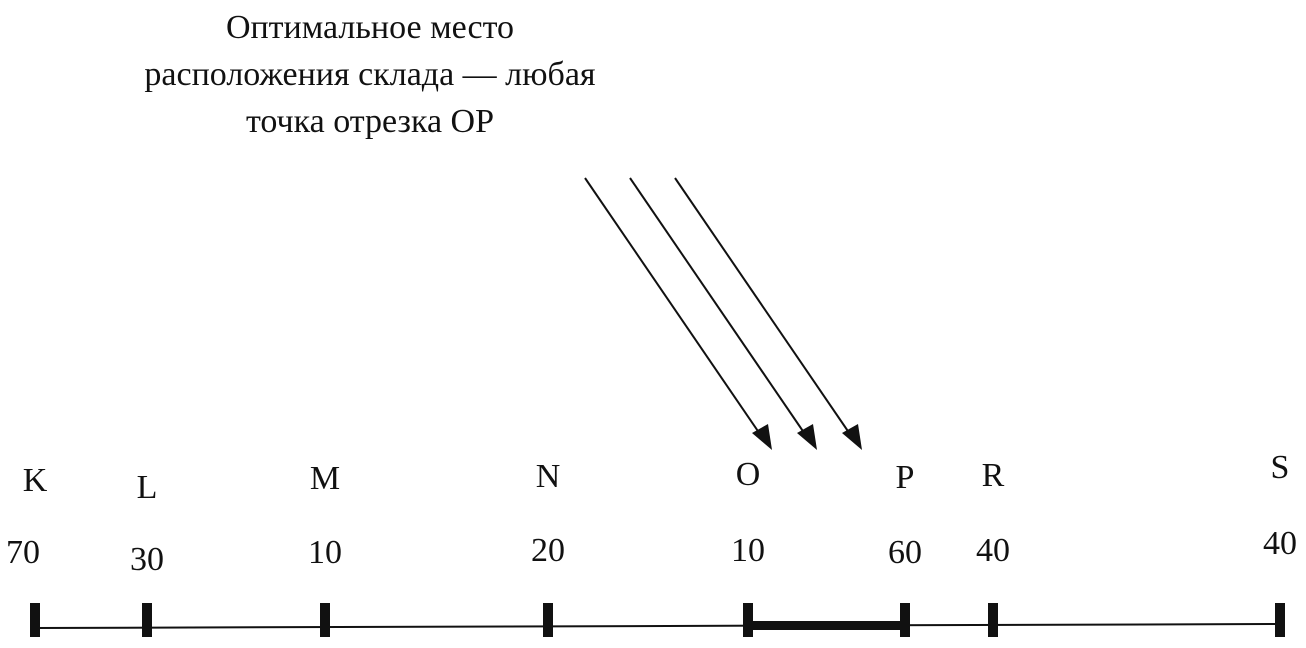 This screenshot has height=648, width=1306. Describe the element at coordinates (23, 552) in the screenshot. I see `point-value: 70` at that location.